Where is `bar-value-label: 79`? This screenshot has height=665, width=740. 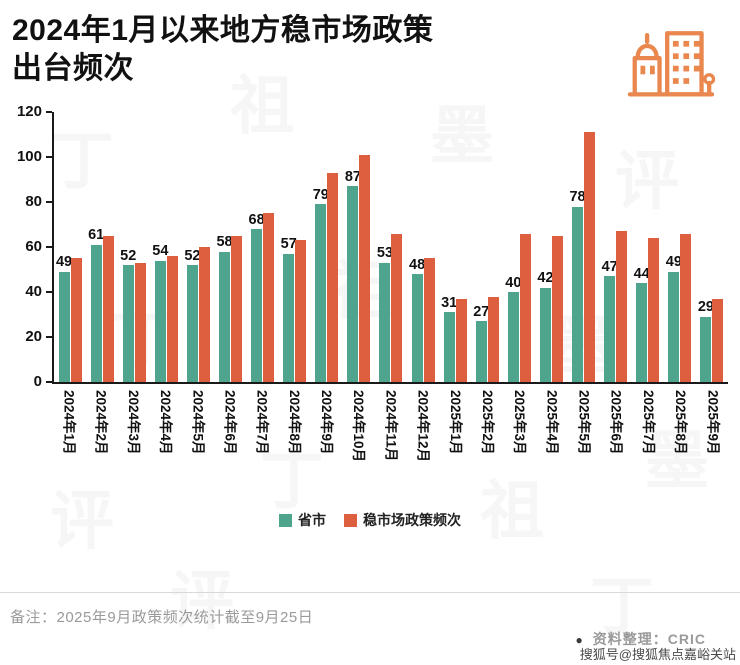
bar-value-label: 79 is located at coordinates (320, 194).